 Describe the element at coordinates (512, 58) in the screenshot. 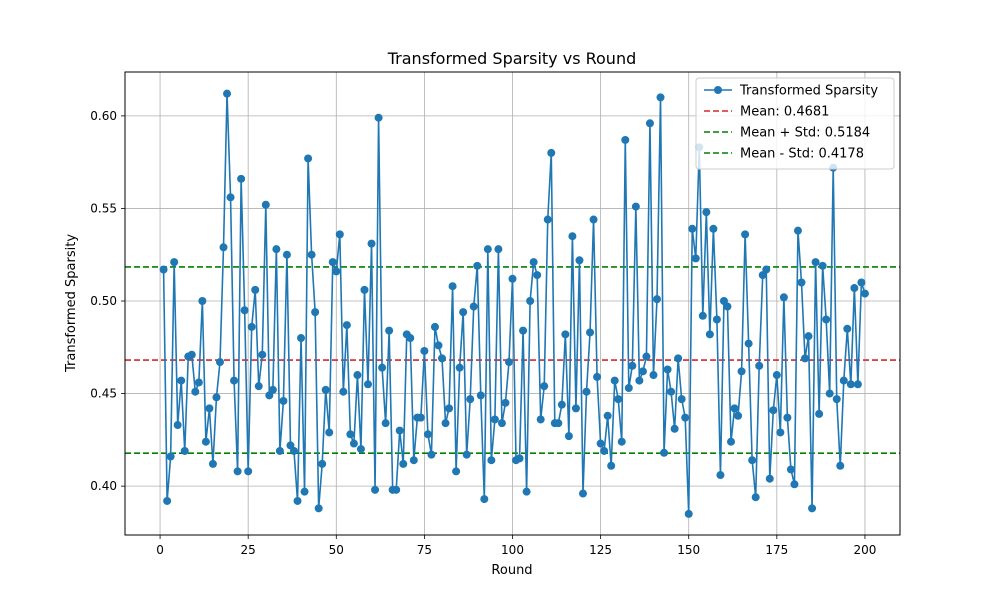

I see `chart-title: Transformed Sparsity vs Round` at that location.